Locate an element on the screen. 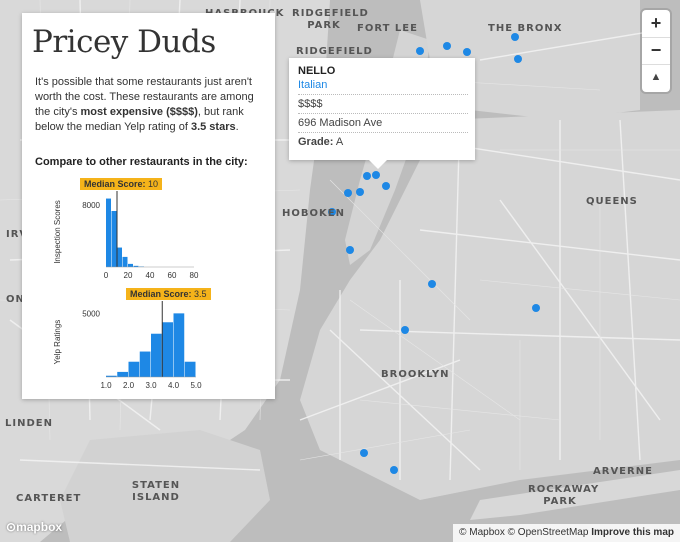 This screenshot has height=542, width=680. mapbox-logo-text: mapbox is located at coordinates (39, 527).